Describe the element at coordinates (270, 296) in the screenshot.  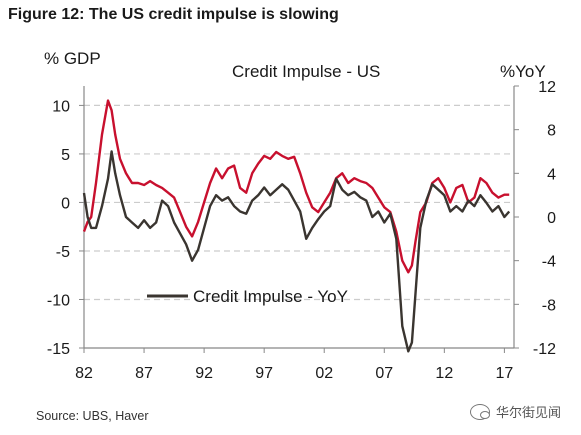
I see `legend-label: Credit Impulse - YoY` at that location.